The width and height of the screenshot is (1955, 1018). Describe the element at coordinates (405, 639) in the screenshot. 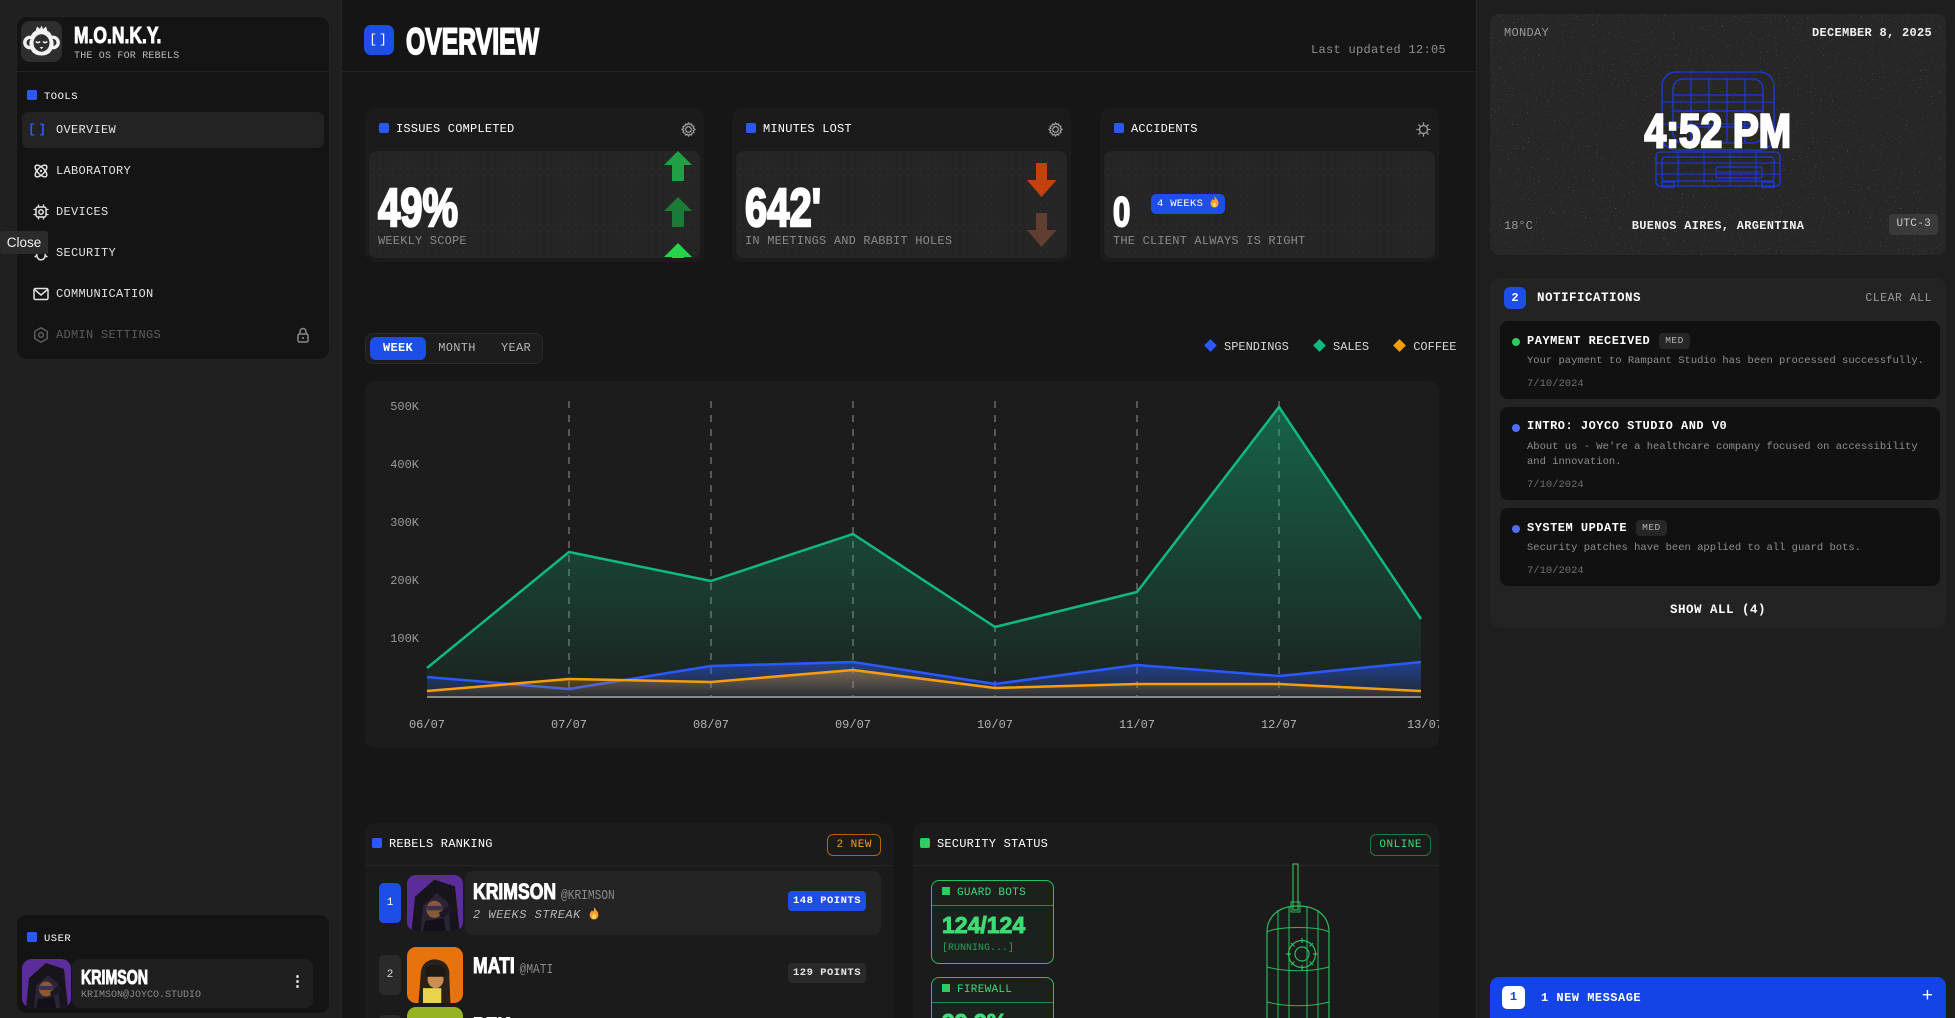

I see `svg-text: 100K` at that location.